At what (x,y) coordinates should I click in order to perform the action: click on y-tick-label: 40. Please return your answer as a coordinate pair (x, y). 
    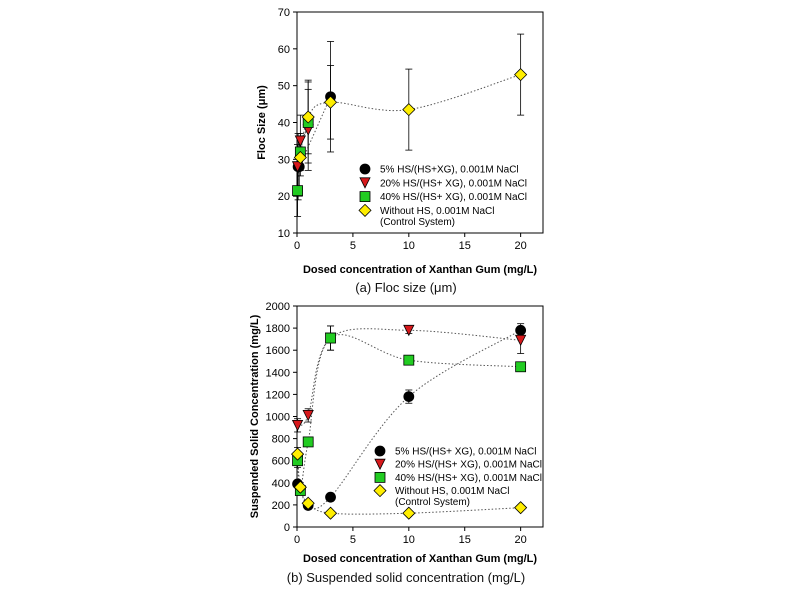
    Looking at the image, I should click on (284, 124).